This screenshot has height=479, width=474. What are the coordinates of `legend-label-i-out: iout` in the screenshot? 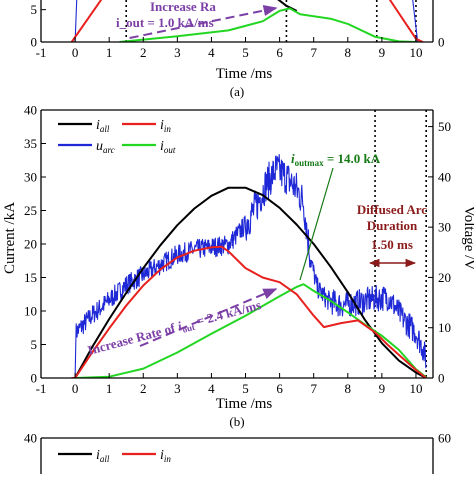 It's located at (168, 147).